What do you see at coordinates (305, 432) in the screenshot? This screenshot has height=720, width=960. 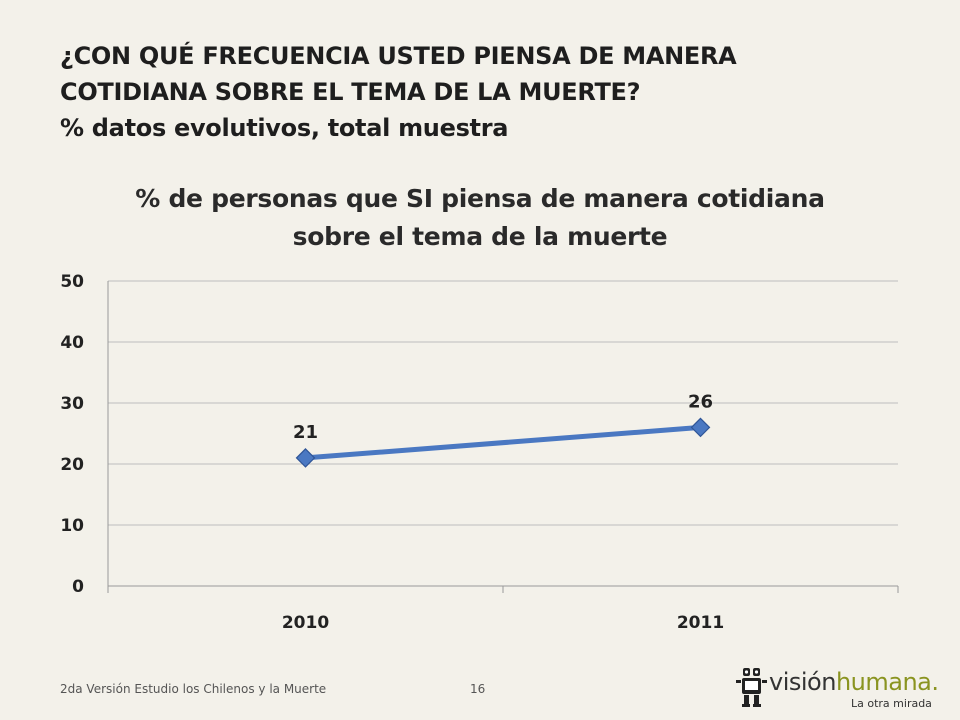 I see `data-label: 21` at bounding box center [305, 432].